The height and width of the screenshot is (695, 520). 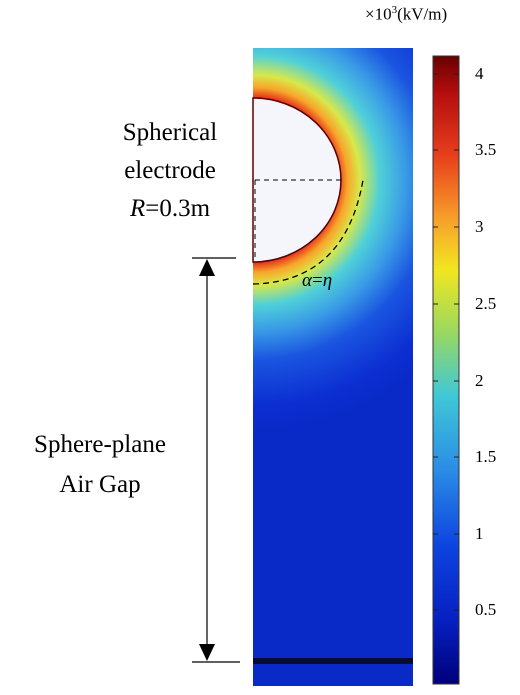 What do you see at coordinates (479, 73) in the screenshot?
I see `colorbar-tick-label: 4` at bounding box center [479, 73].